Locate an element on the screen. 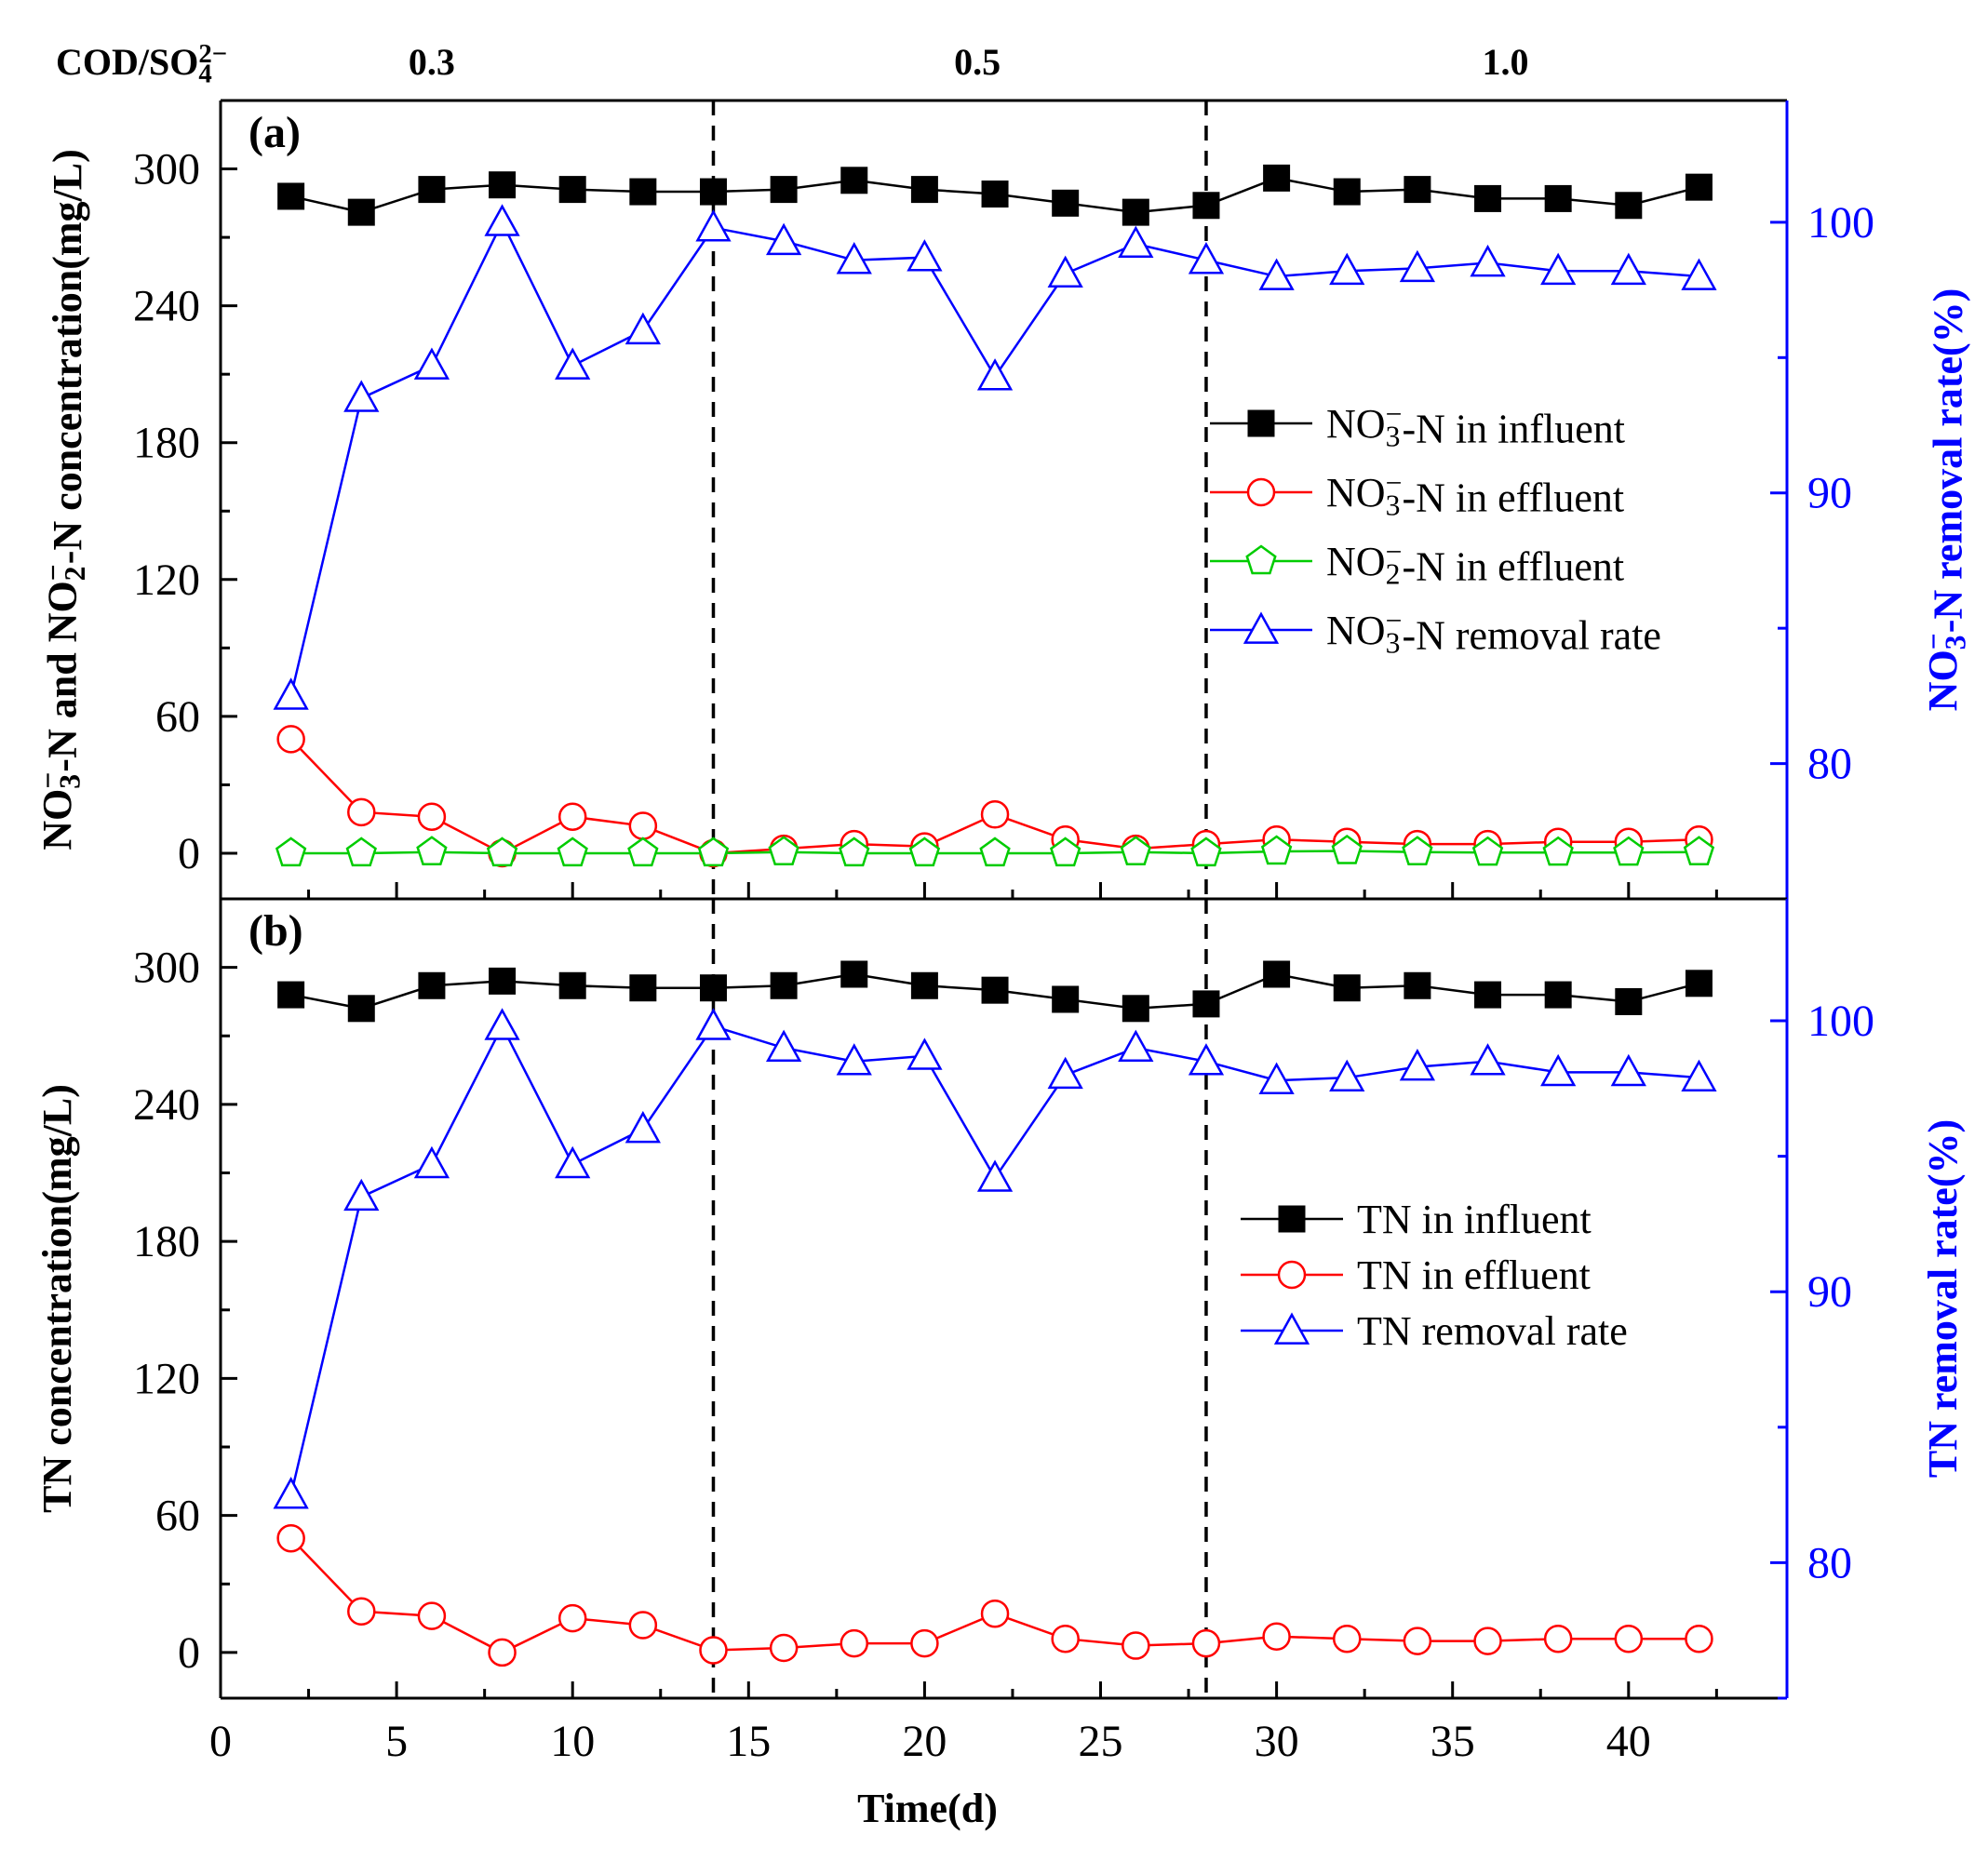 The width and height of the screenshot is (1988, 1861). y-tick-label: 120 is located at coordinates (166, 1378).